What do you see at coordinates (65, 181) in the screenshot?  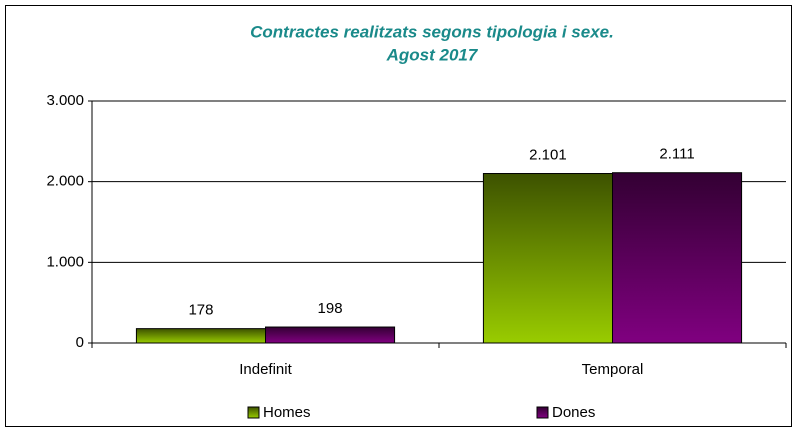 I see `y-tick-label: 2.000` at bounding box center [65, 181].